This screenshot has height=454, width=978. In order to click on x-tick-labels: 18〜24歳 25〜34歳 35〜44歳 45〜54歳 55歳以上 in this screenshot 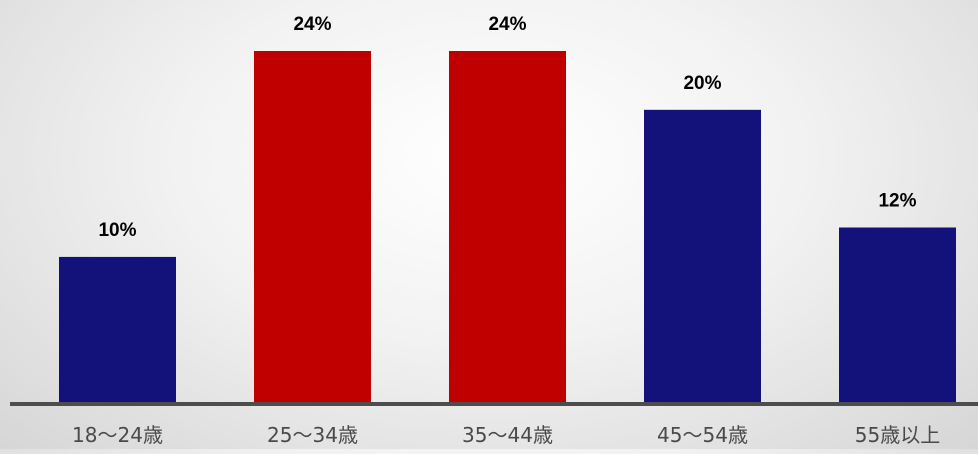, I will do `click(506, 435)`.